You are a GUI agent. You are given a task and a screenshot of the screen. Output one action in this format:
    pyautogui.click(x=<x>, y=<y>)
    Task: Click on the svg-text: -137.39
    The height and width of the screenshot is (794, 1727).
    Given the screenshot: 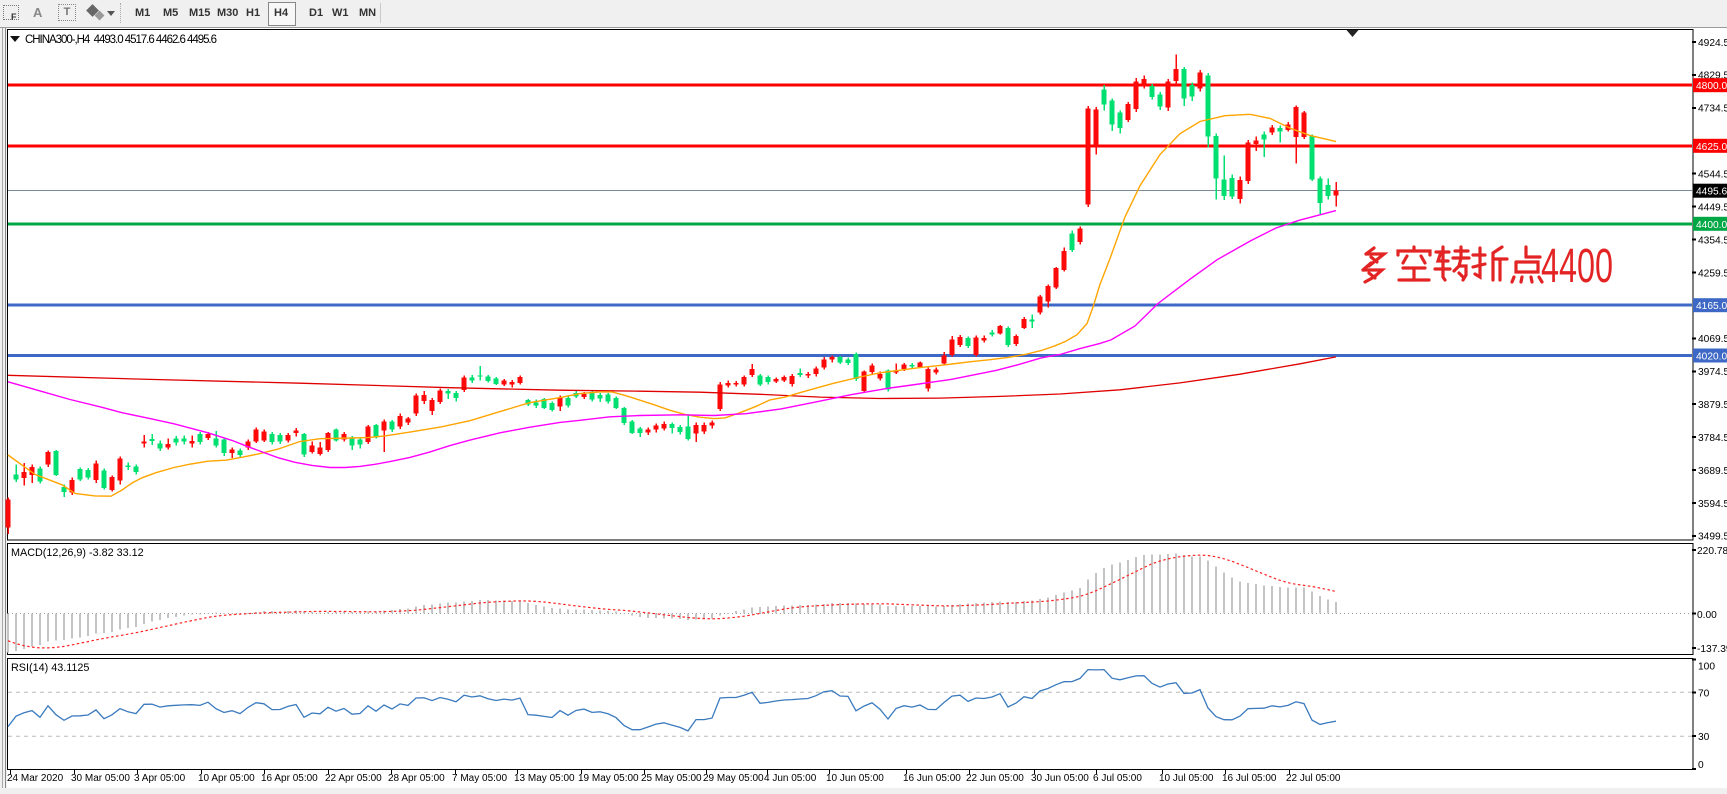 What is the action you would take?
    pyautogui.click(x=1712, y=649)
    